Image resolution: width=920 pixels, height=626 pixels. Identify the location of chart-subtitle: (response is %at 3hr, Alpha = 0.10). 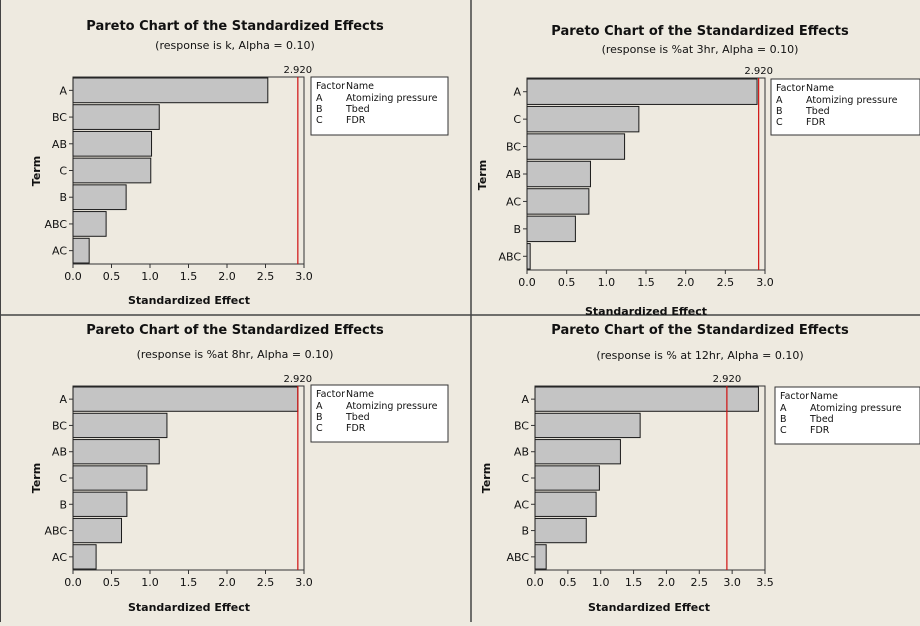
(700, 49).